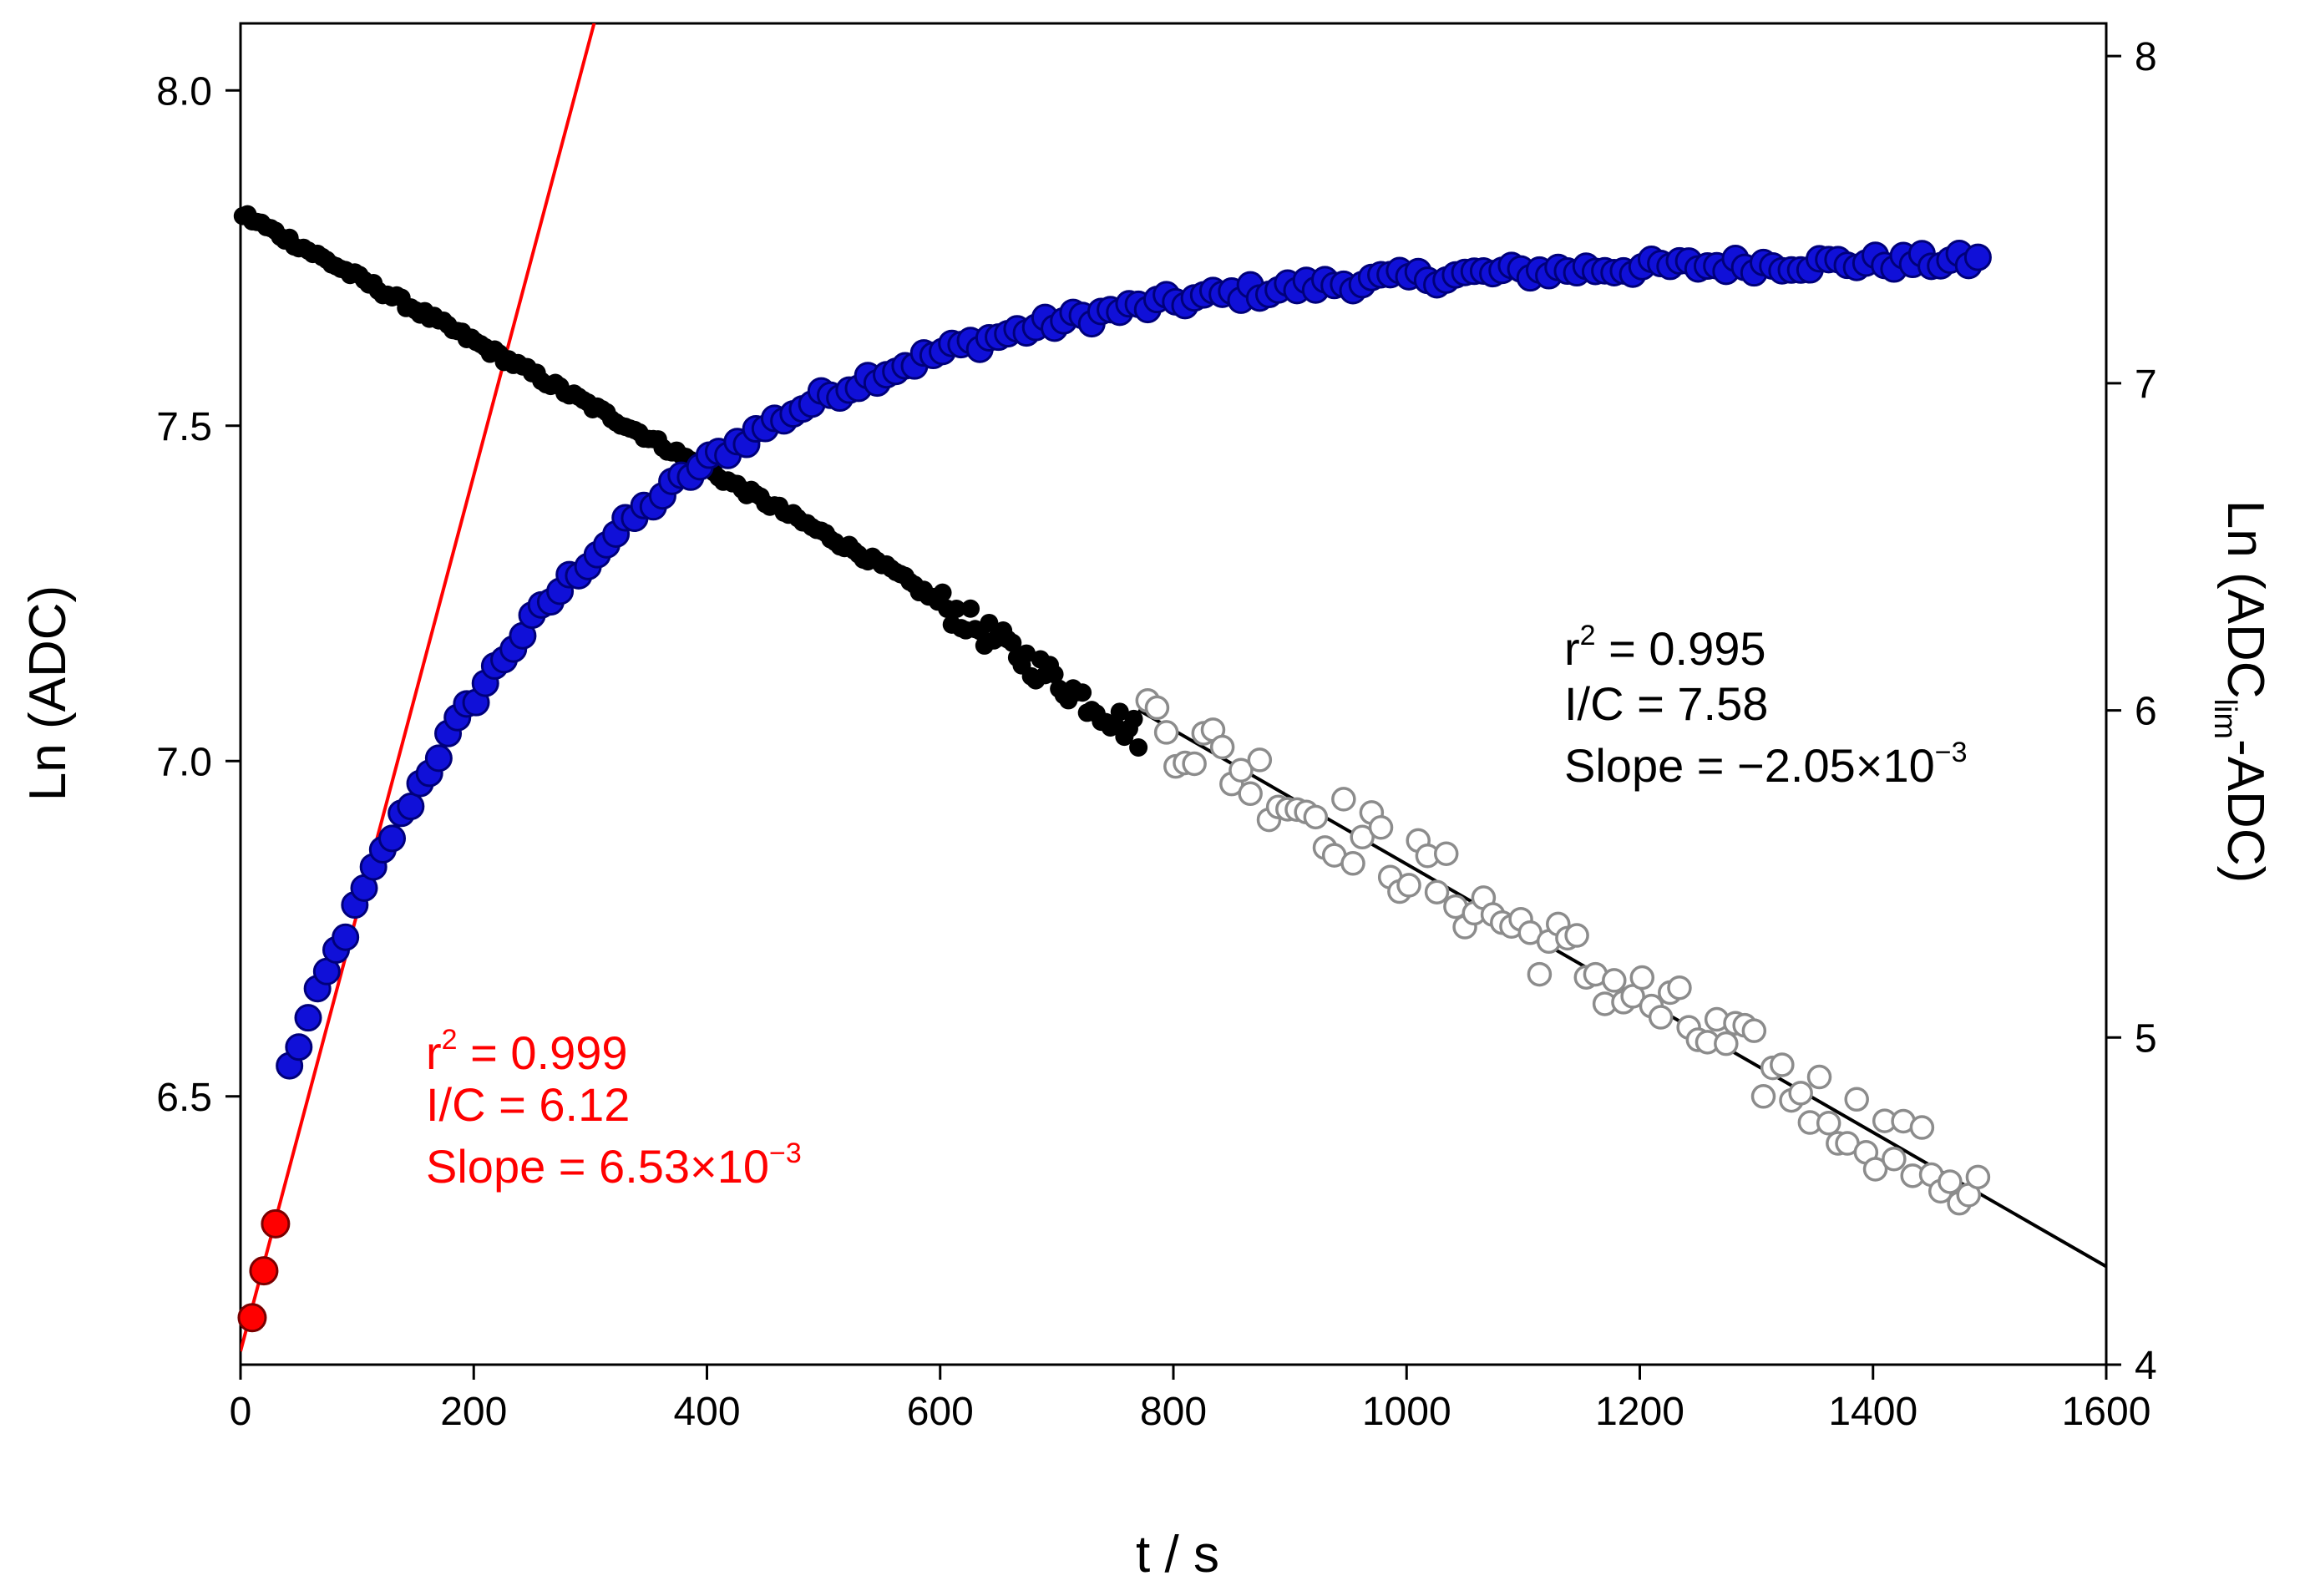  I want to click on x-tick-label: 1600, so click(2107, 1412).